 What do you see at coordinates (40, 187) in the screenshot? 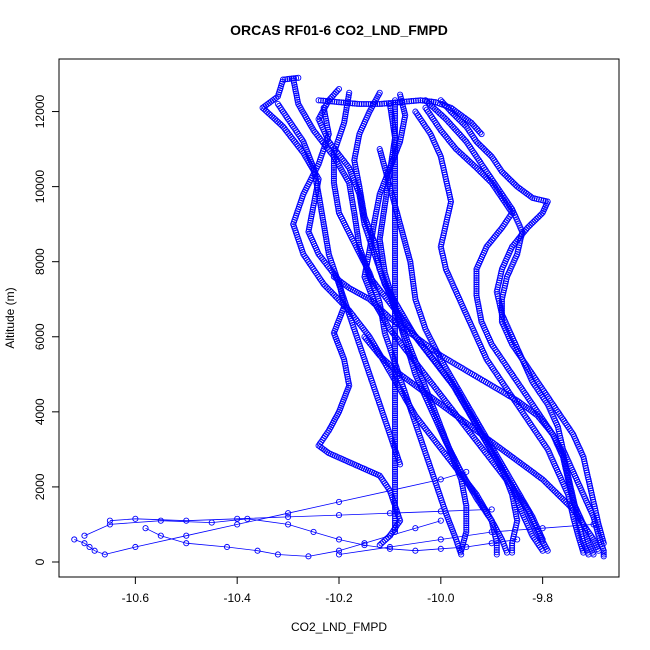
I see `y-tick-label: 10000` at bounding box center [40, 187].